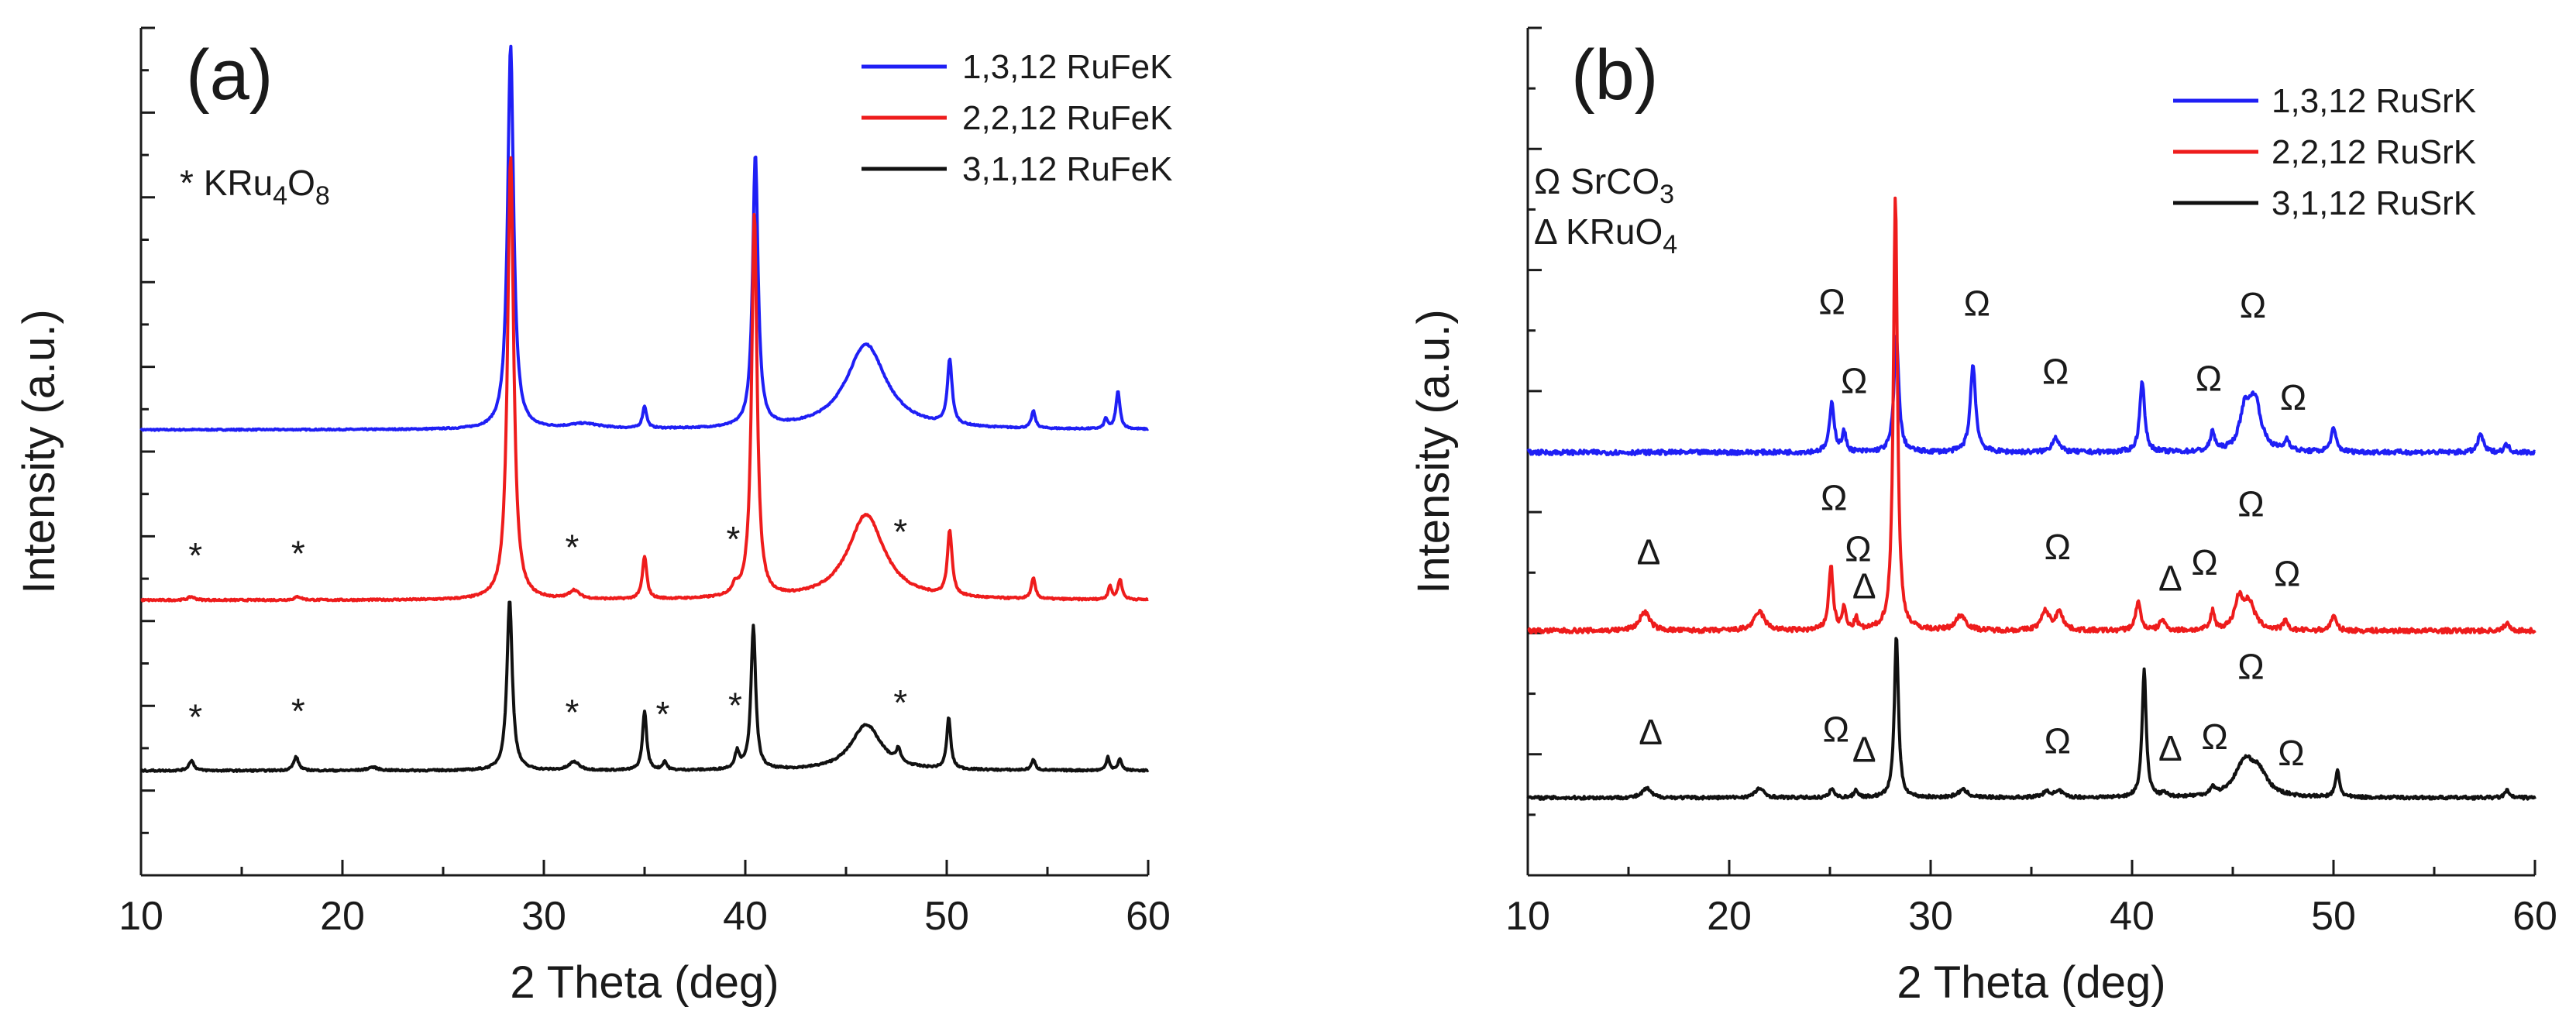  What do you see at coordinates (1067, 67) in the screenshot?
I see `legend-label: 1,3,12 RuFeK` at bounding box center [1067, 67].